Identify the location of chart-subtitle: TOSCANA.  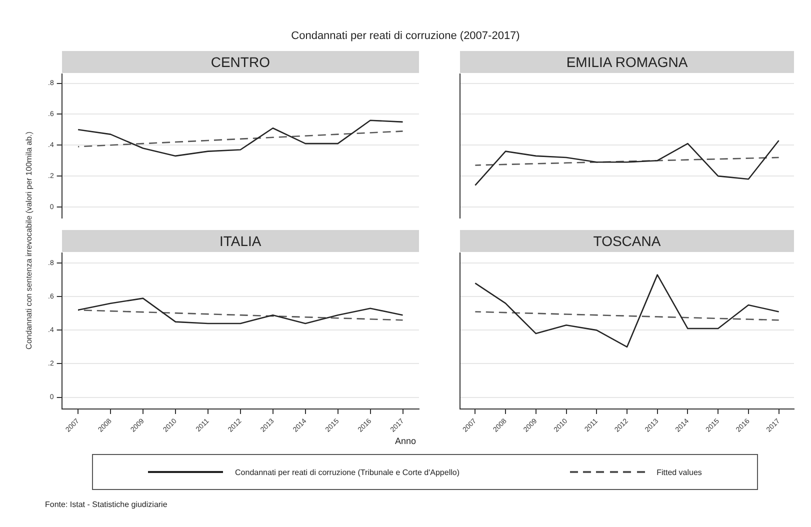
(627, 241).